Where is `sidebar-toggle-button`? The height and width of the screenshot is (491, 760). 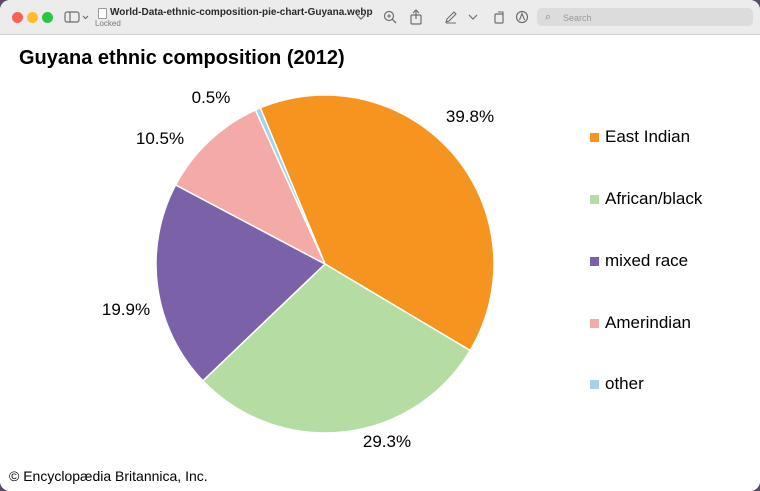
sidebar-toggle-button is located at coordinates (78, 17).